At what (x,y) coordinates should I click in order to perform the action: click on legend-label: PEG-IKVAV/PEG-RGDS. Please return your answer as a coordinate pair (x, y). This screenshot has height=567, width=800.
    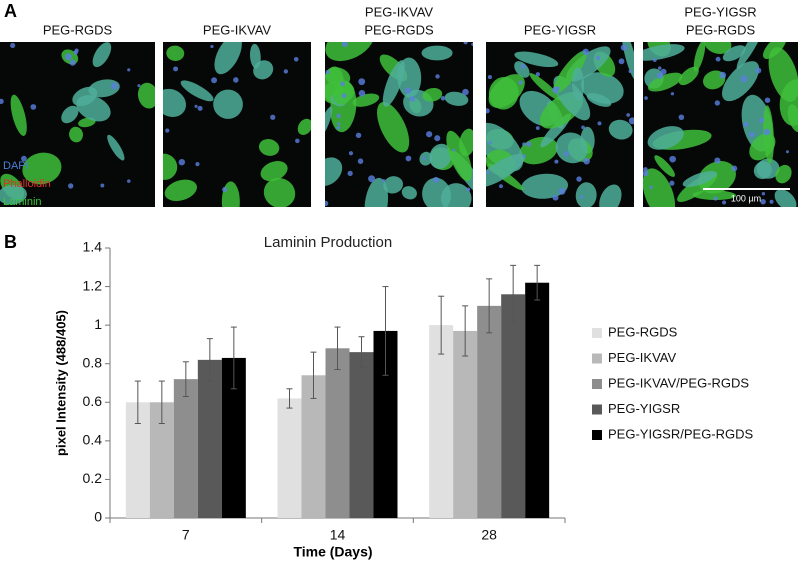
    Looking at the image, I should click on (678, 382).